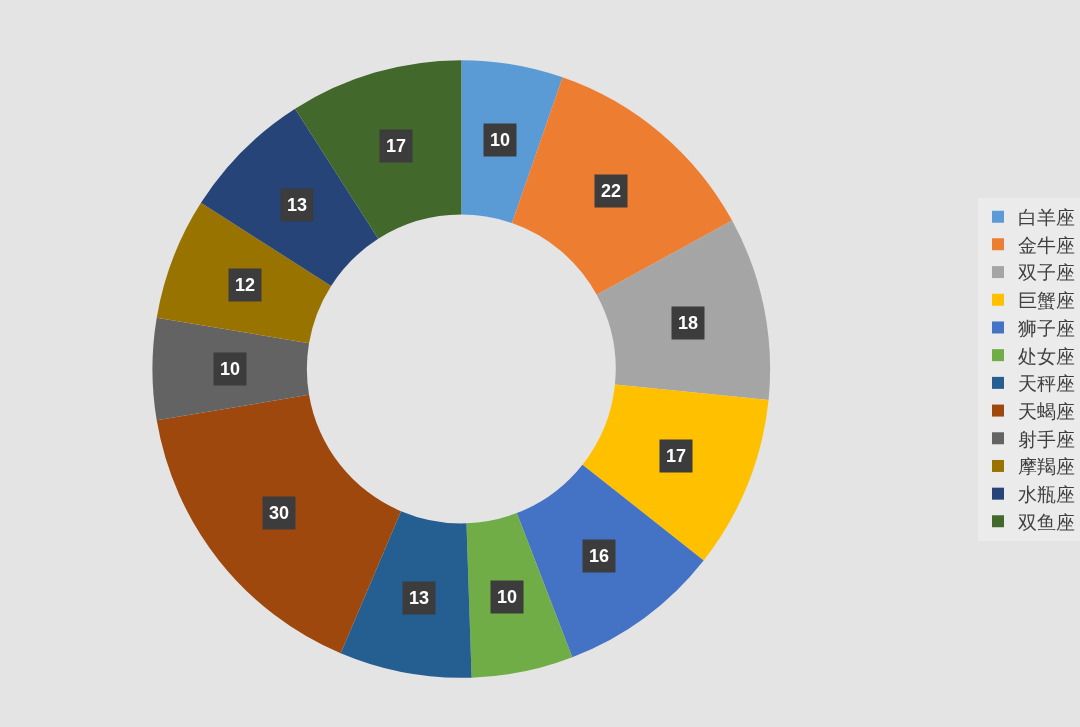 Image resolution: width=1080 pixels, height=727 pixels. Describe the element at coordinates (599, 556) in the screenshot. I see `data-label: 16` at that location.